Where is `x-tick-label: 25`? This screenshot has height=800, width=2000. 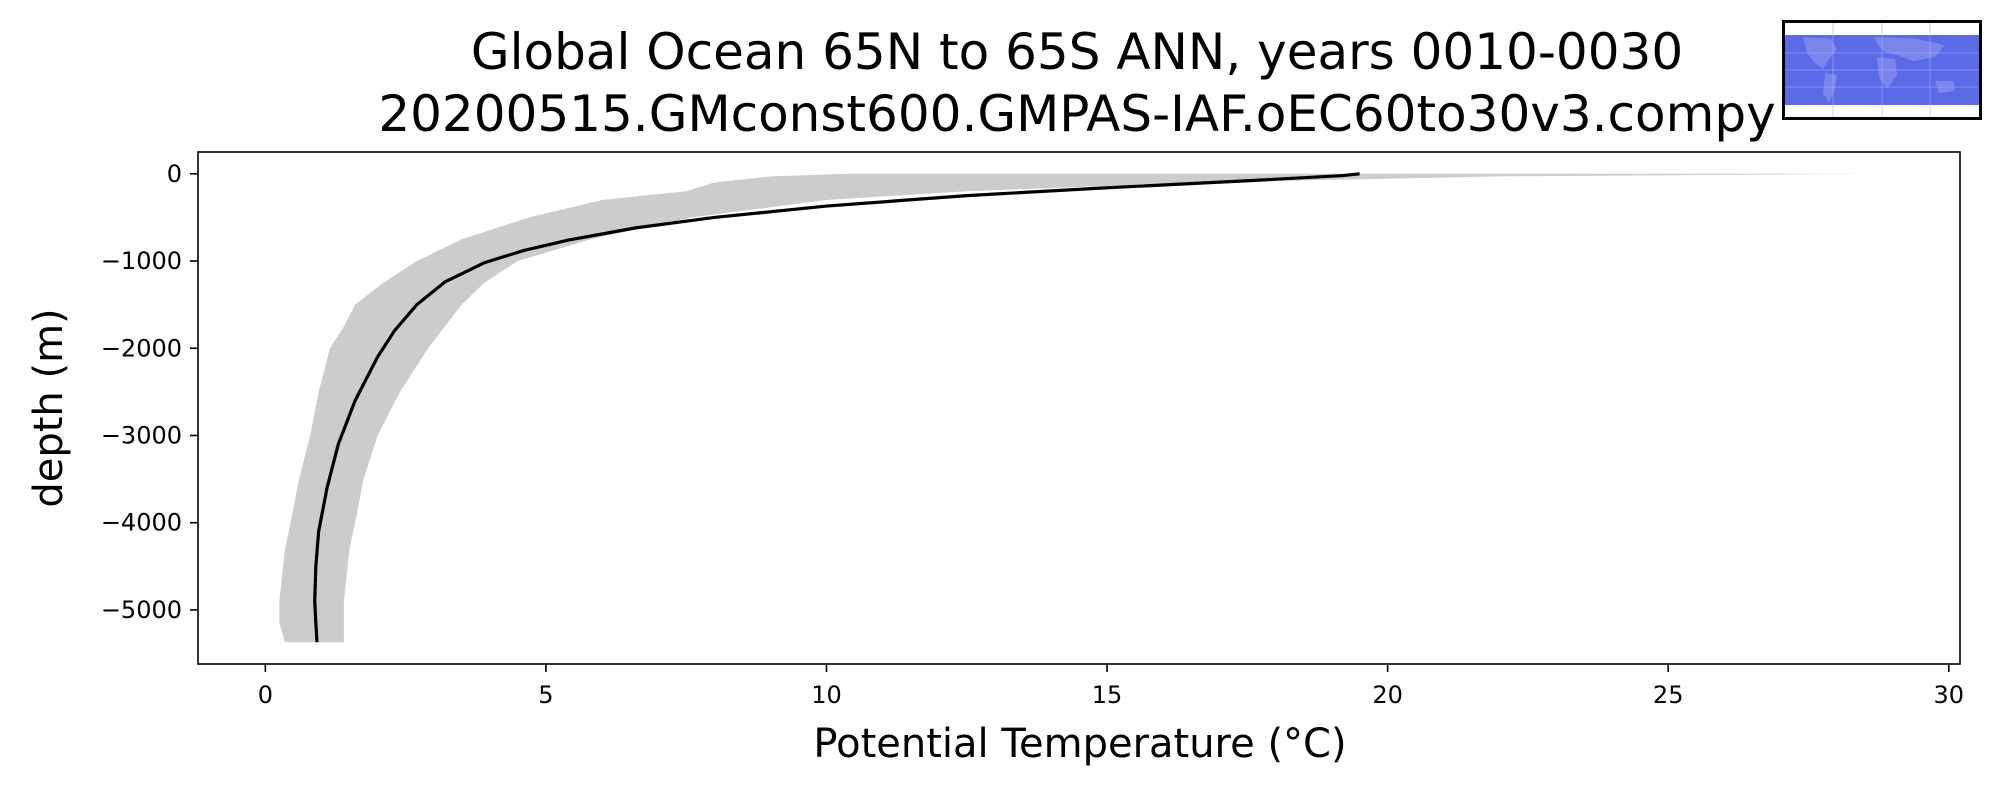 x-tick-label: 25 is located at coordinates (1668, 695).